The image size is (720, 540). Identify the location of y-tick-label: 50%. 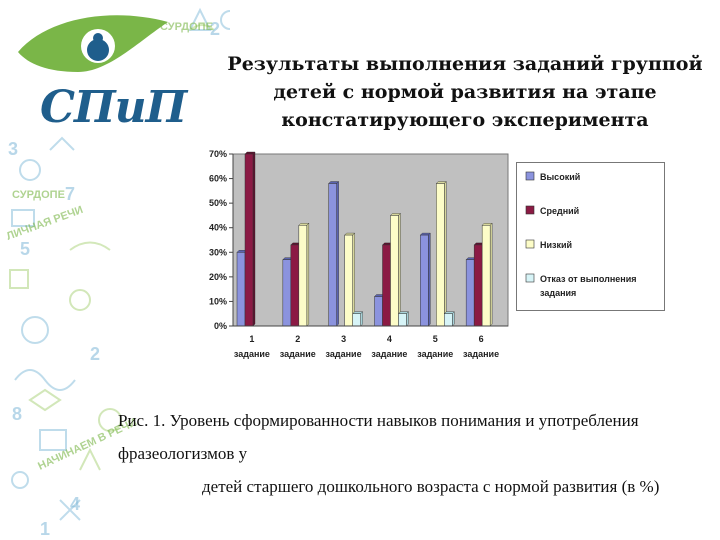
(218, 203).